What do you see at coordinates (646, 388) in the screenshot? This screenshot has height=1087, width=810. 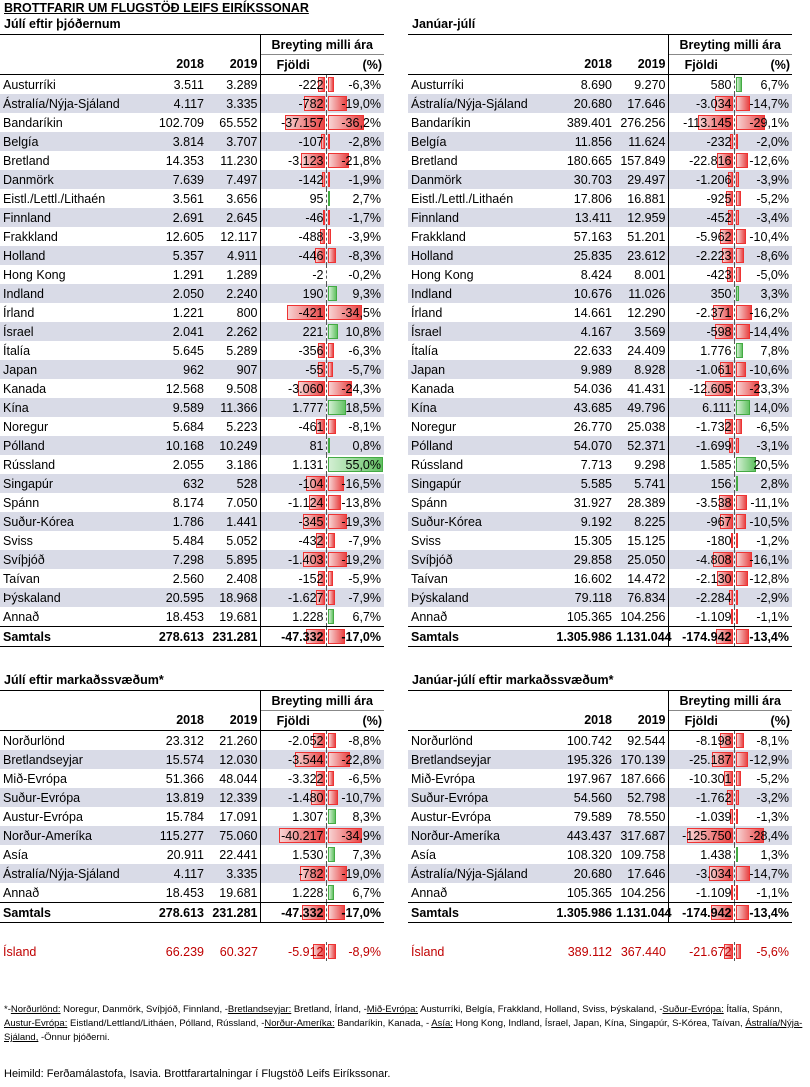 I see `value-2019-text: 41.431` at bounding box center [646, 388].